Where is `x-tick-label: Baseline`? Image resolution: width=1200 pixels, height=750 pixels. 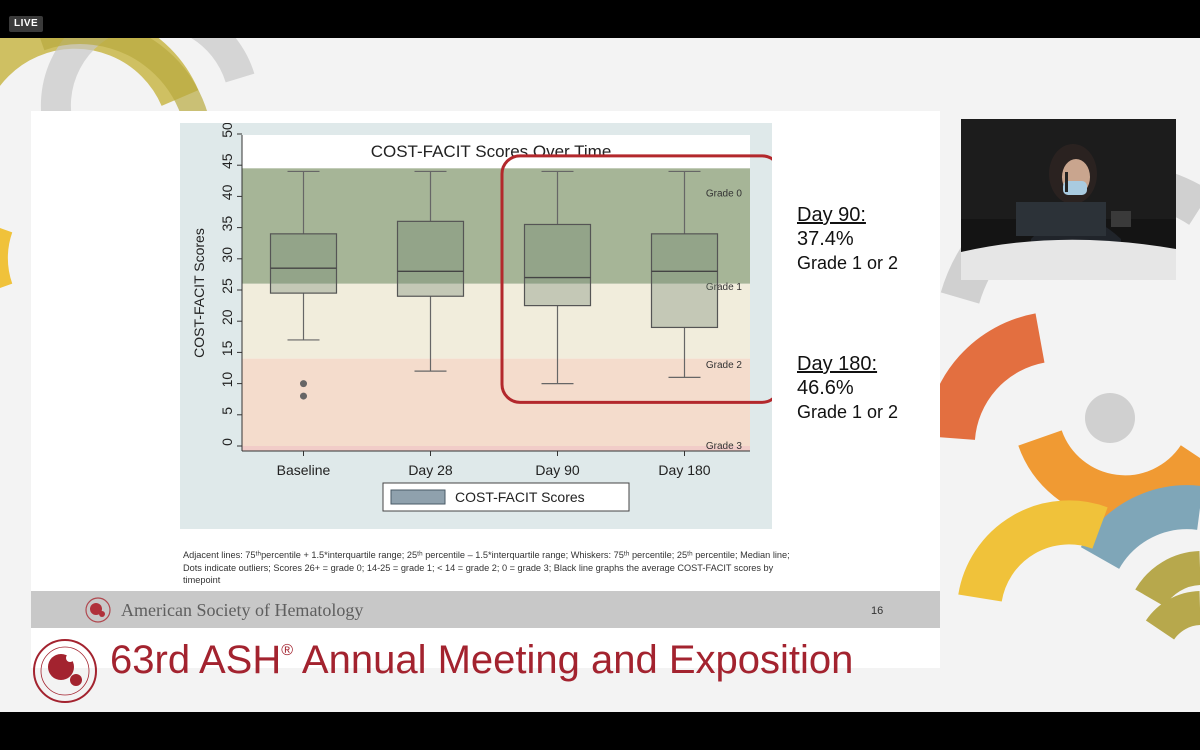 x-tick-label: Baseline is located at coordinates (304, 470).